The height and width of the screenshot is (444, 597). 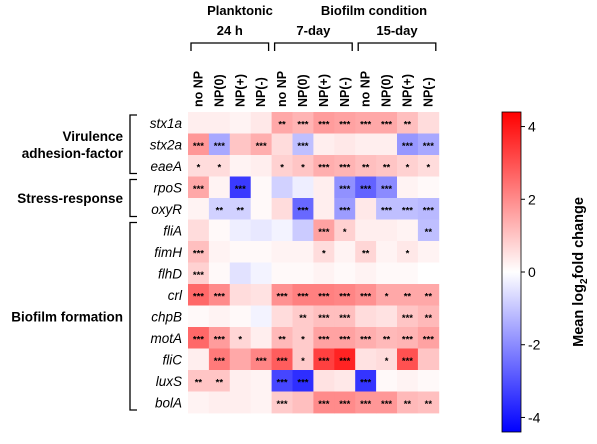 What do you see at coordinates (313, 46) in the screenshot?
I see `time-group-bracket` at bounding box center [313, 46].